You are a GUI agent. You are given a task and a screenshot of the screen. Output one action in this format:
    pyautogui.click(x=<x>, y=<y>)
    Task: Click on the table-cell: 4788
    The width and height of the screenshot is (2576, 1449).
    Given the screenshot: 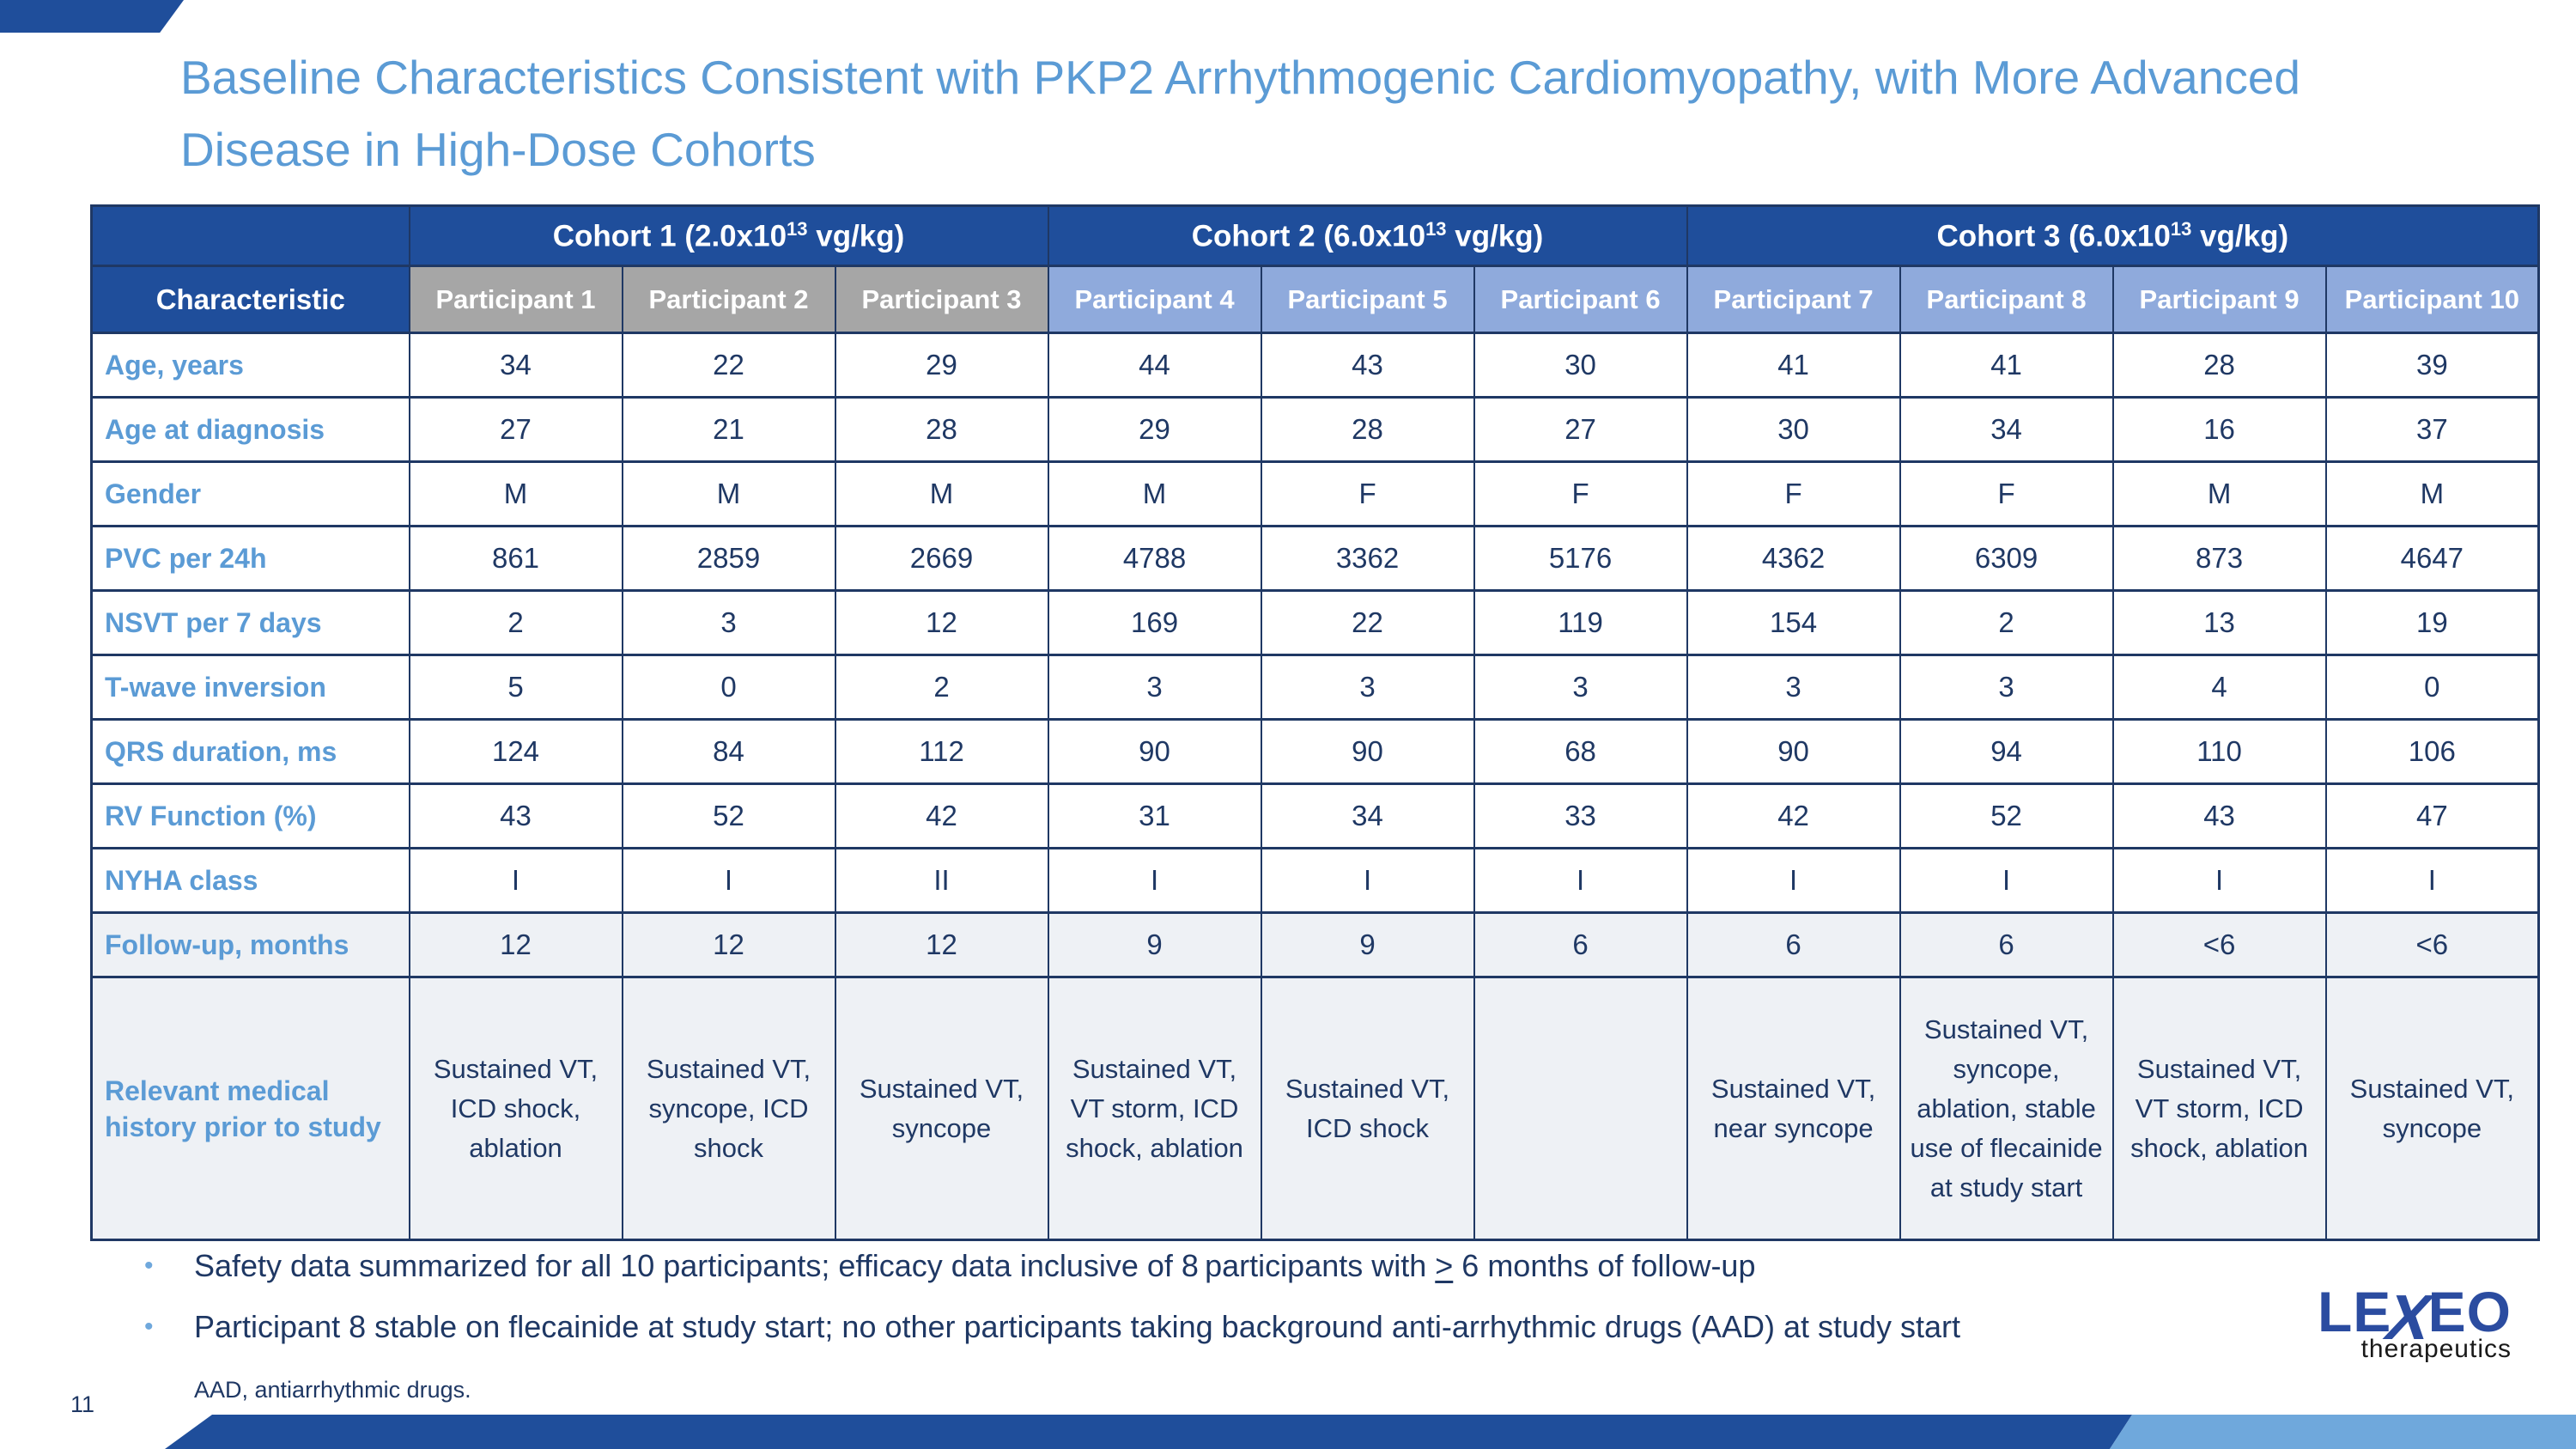 What is the action you would take?
    pyautogui.click(x=1155, y=558)
    